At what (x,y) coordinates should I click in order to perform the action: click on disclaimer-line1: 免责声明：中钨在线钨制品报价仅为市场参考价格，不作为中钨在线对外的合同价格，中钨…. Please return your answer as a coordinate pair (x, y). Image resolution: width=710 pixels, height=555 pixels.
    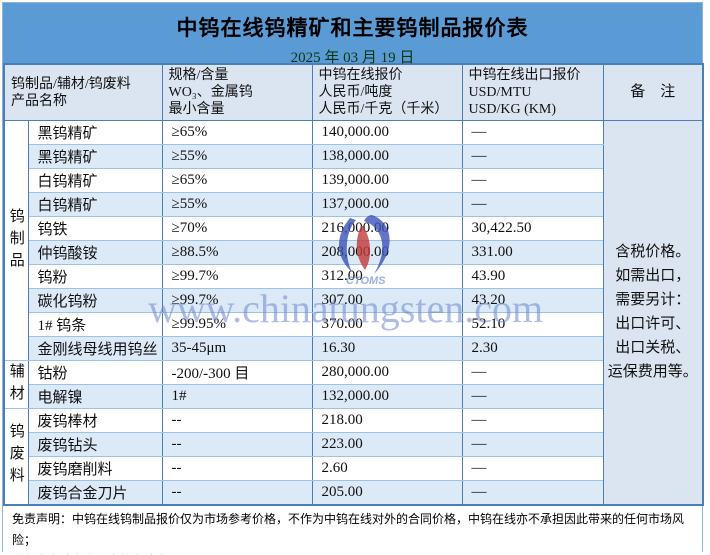
    Looking at the image, I should click on (348, 529).